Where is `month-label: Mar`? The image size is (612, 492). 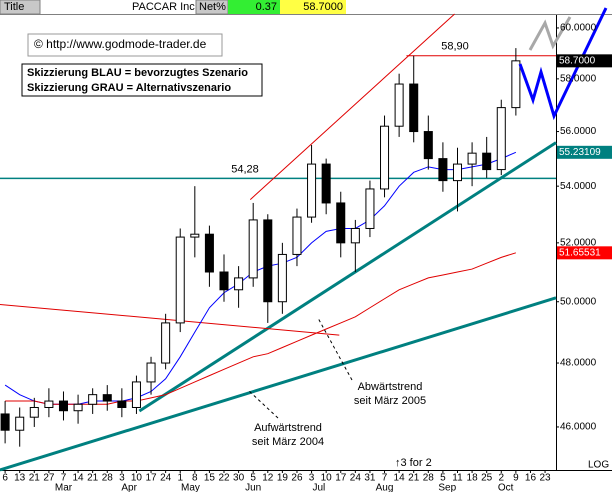 month-label: Mar is located at coordinates (64, 487).